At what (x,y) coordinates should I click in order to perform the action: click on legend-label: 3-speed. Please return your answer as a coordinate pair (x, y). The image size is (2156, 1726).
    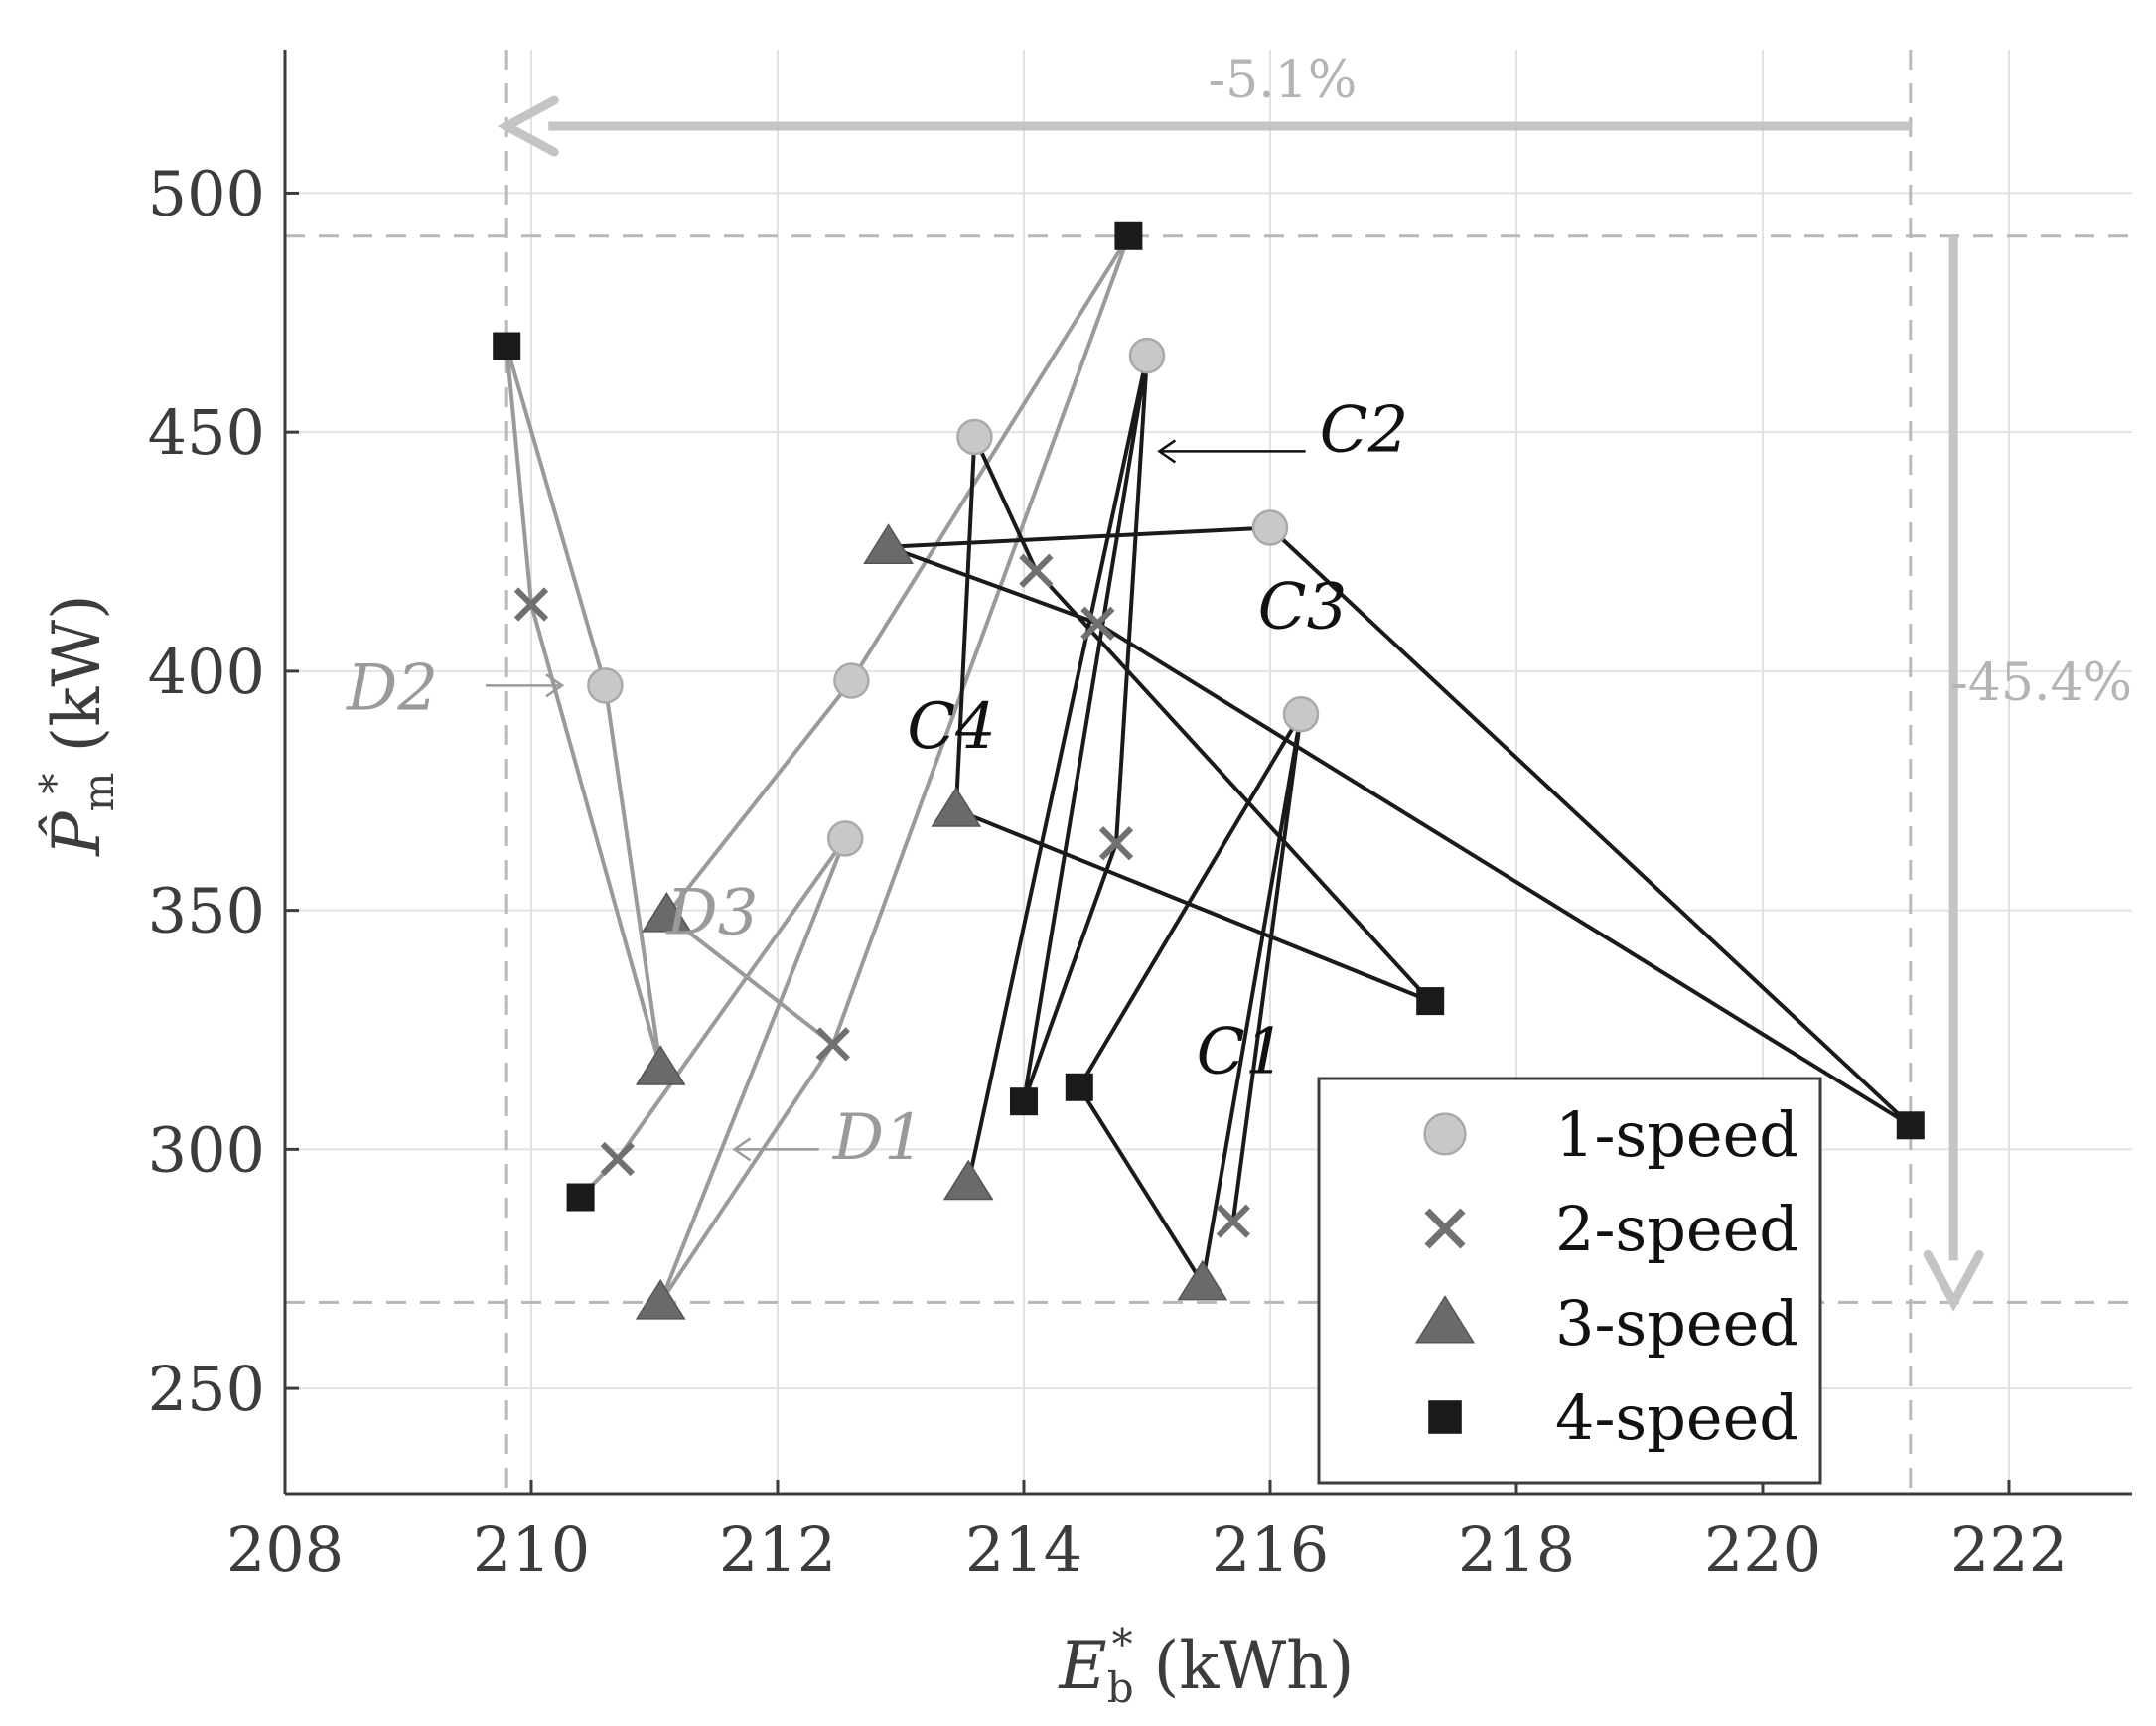
    Looking at the image, I should click on (1676, 1323).